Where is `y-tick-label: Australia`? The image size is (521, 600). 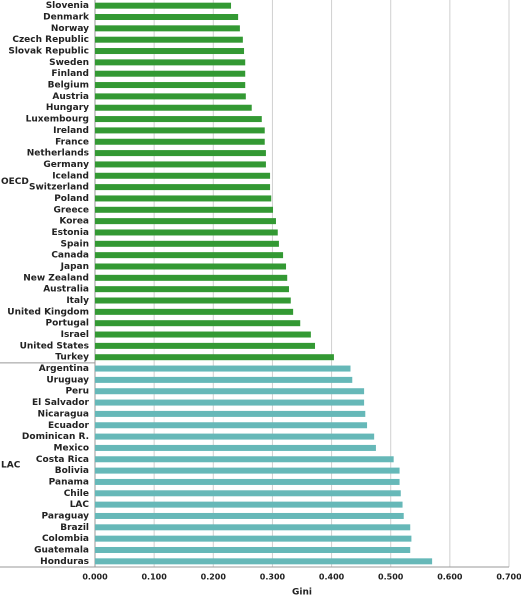
y-tick-label: Australia is located at coordinates (66, 290).